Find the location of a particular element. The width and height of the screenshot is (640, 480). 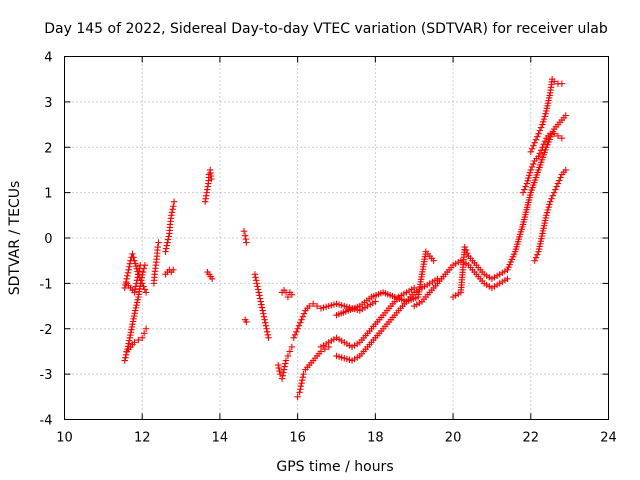

series-arc-g is located at coordinates (169, 272).